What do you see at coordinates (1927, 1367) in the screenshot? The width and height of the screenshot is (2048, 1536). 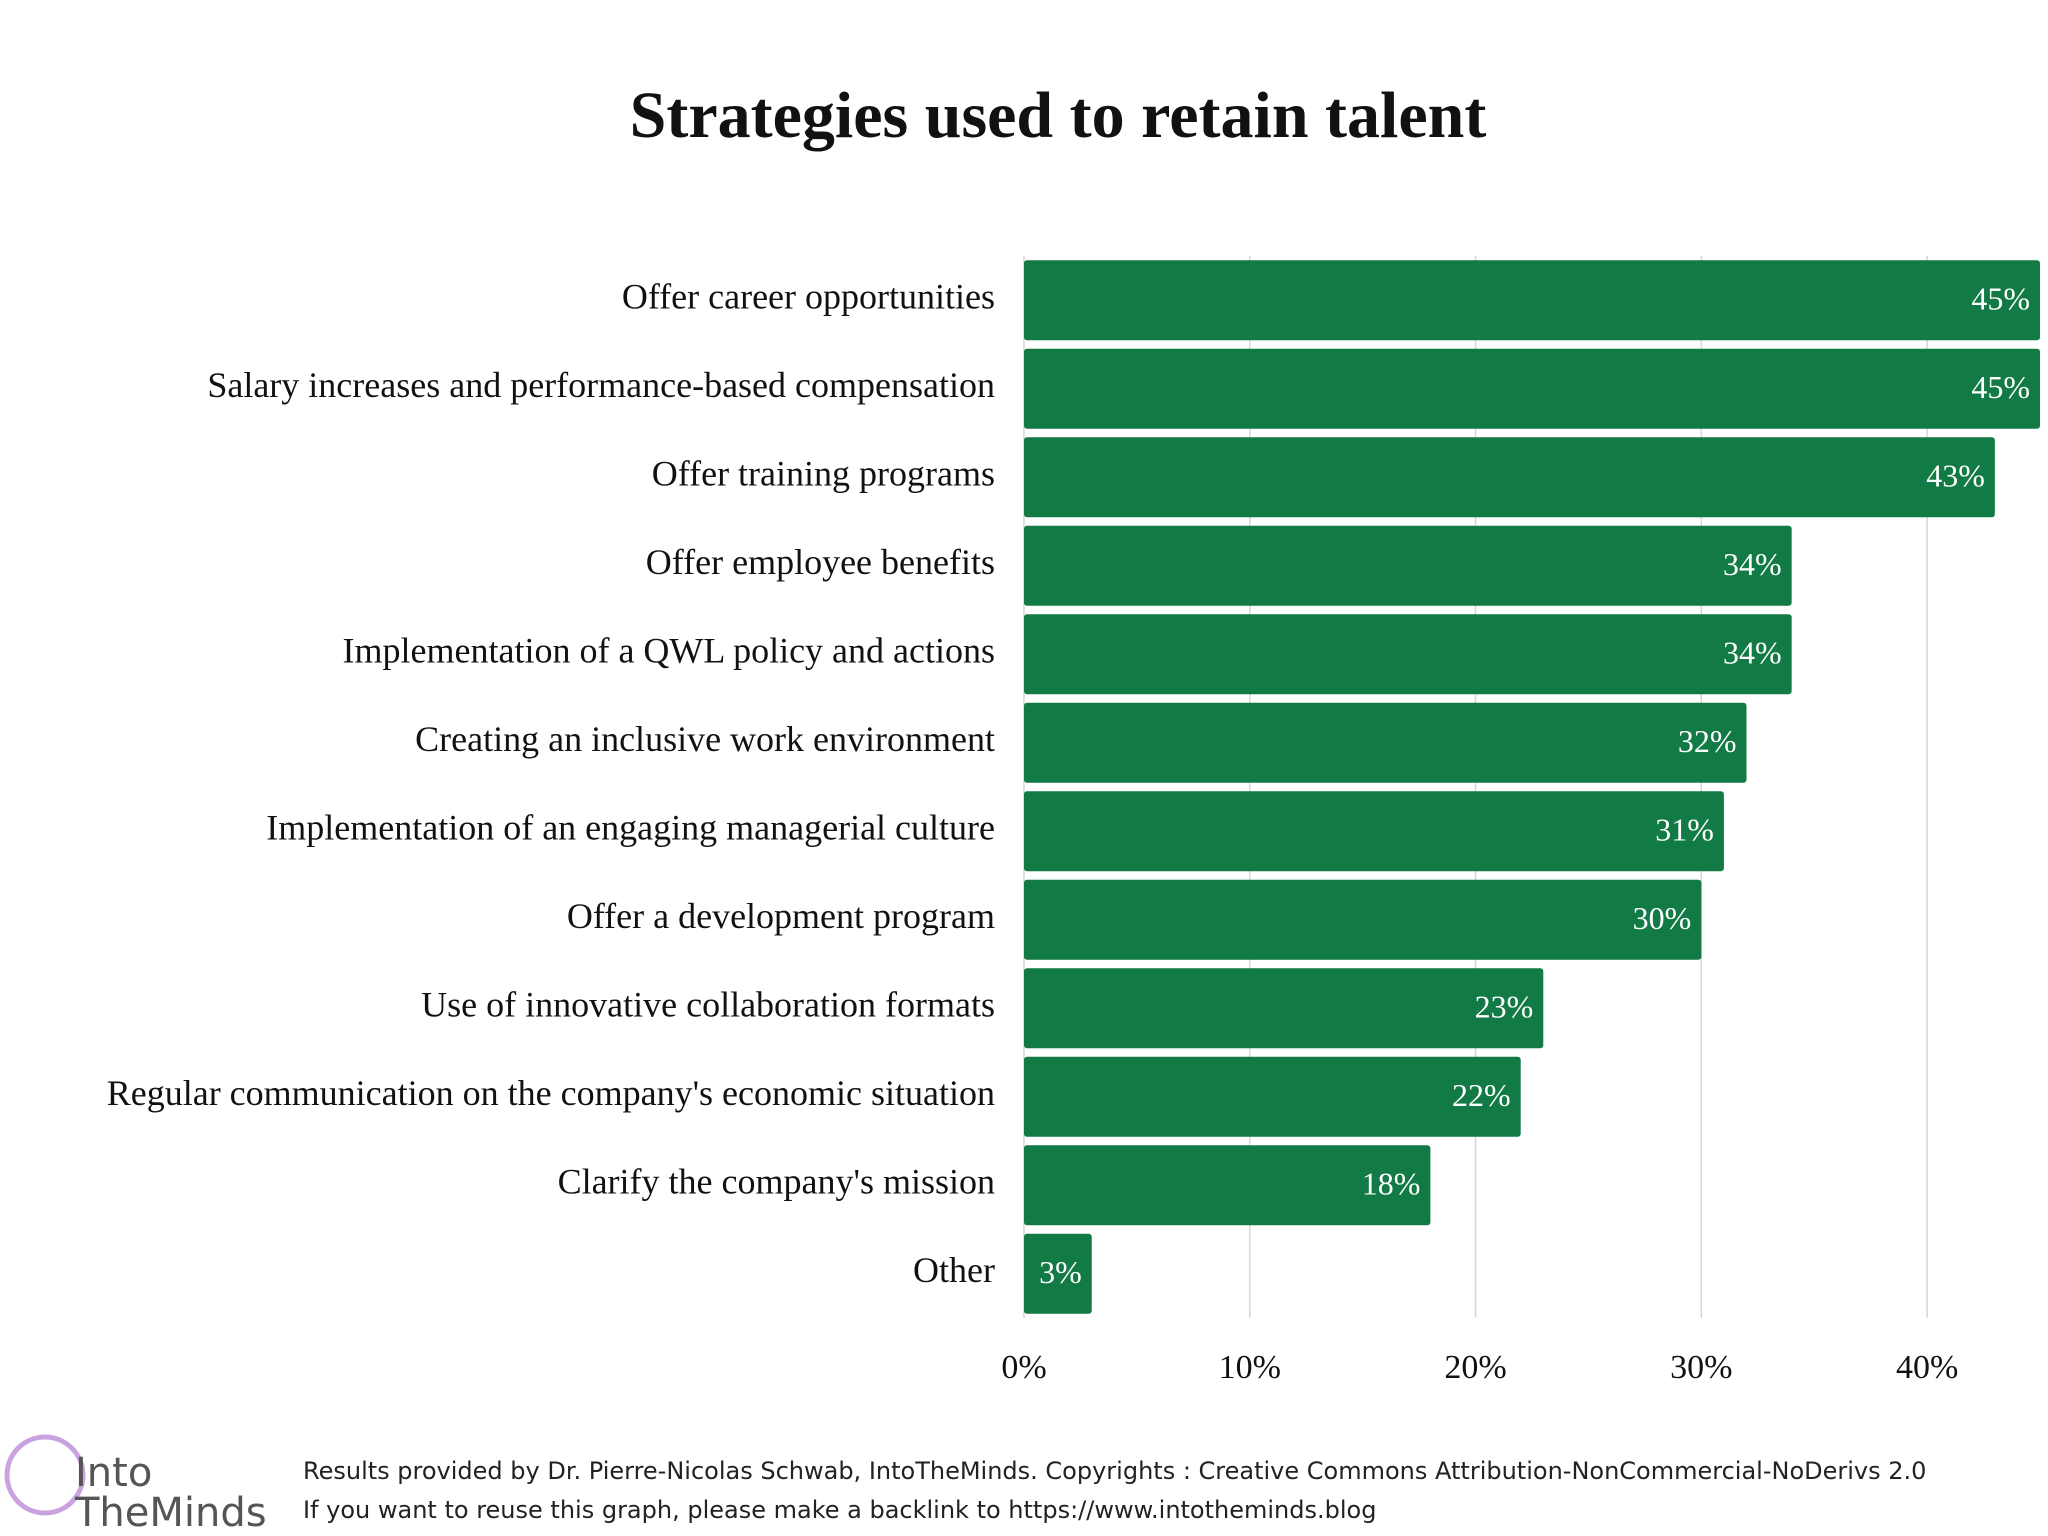 I see `x-tick-label: 40%` at bounding box center [1927, 1367].